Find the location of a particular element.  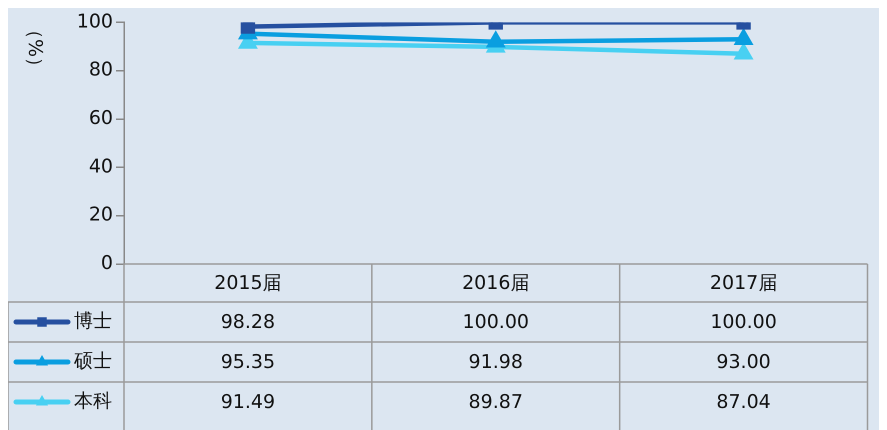

data-label: 89.87 is located at coordinates (495, 401).